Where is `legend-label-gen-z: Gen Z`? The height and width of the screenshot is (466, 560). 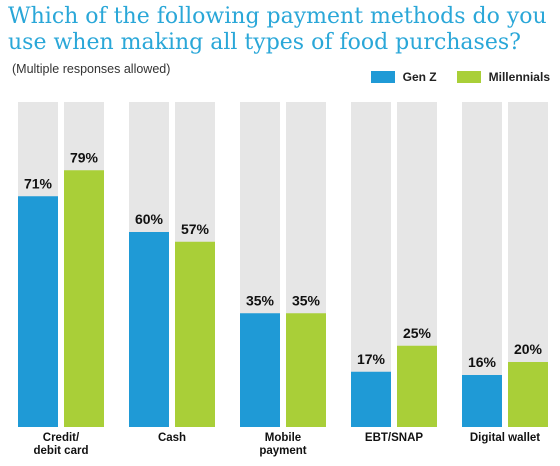 legend-label-gen-z: Gen Z is located at coordinates (419, 77).